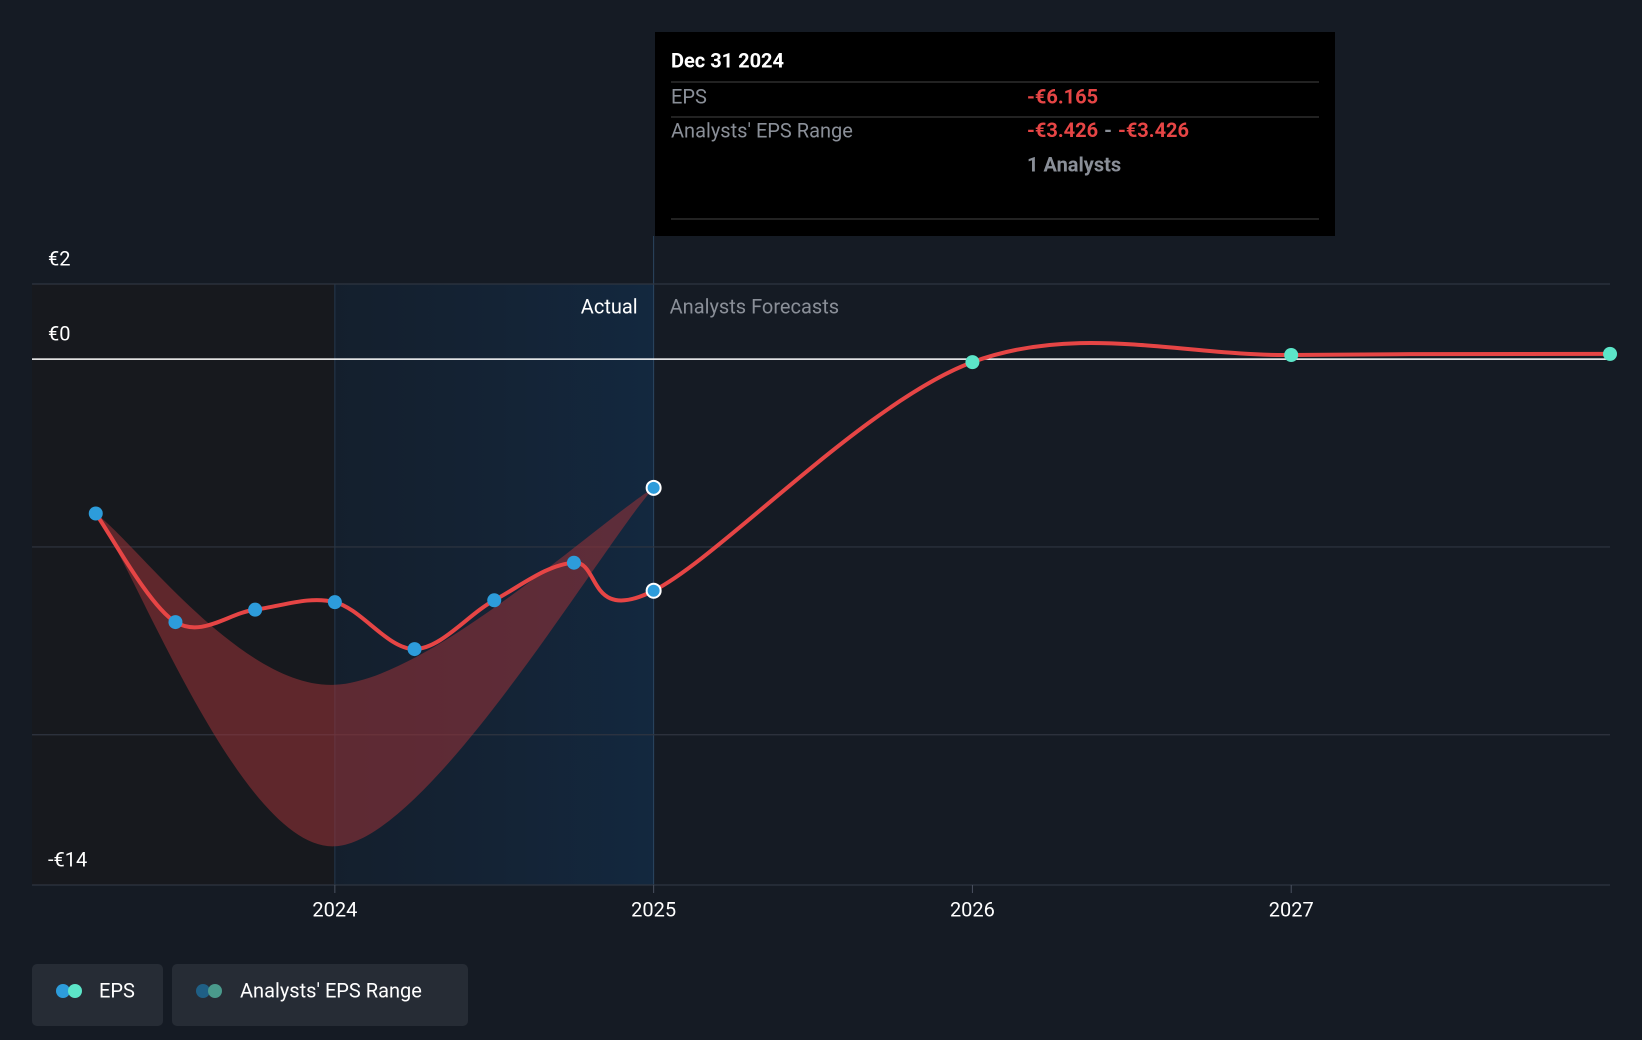  I want to click on tooltip-analysts: 1 Analysts, so click(1074, 164).